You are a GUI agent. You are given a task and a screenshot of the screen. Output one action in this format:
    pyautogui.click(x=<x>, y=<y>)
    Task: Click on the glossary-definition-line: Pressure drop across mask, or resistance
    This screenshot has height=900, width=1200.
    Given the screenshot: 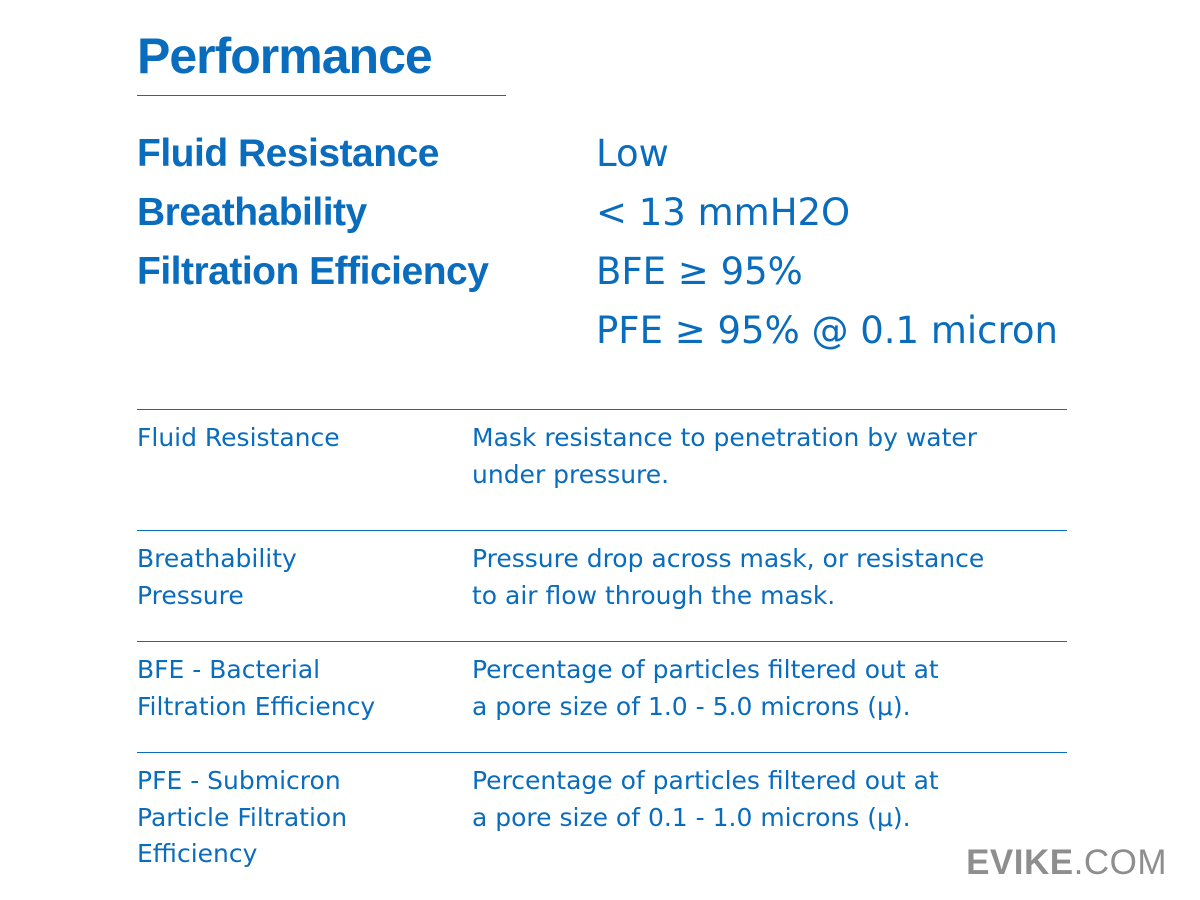 What is the action you would take?
    pyautogui.click(x=728, y=558)
    